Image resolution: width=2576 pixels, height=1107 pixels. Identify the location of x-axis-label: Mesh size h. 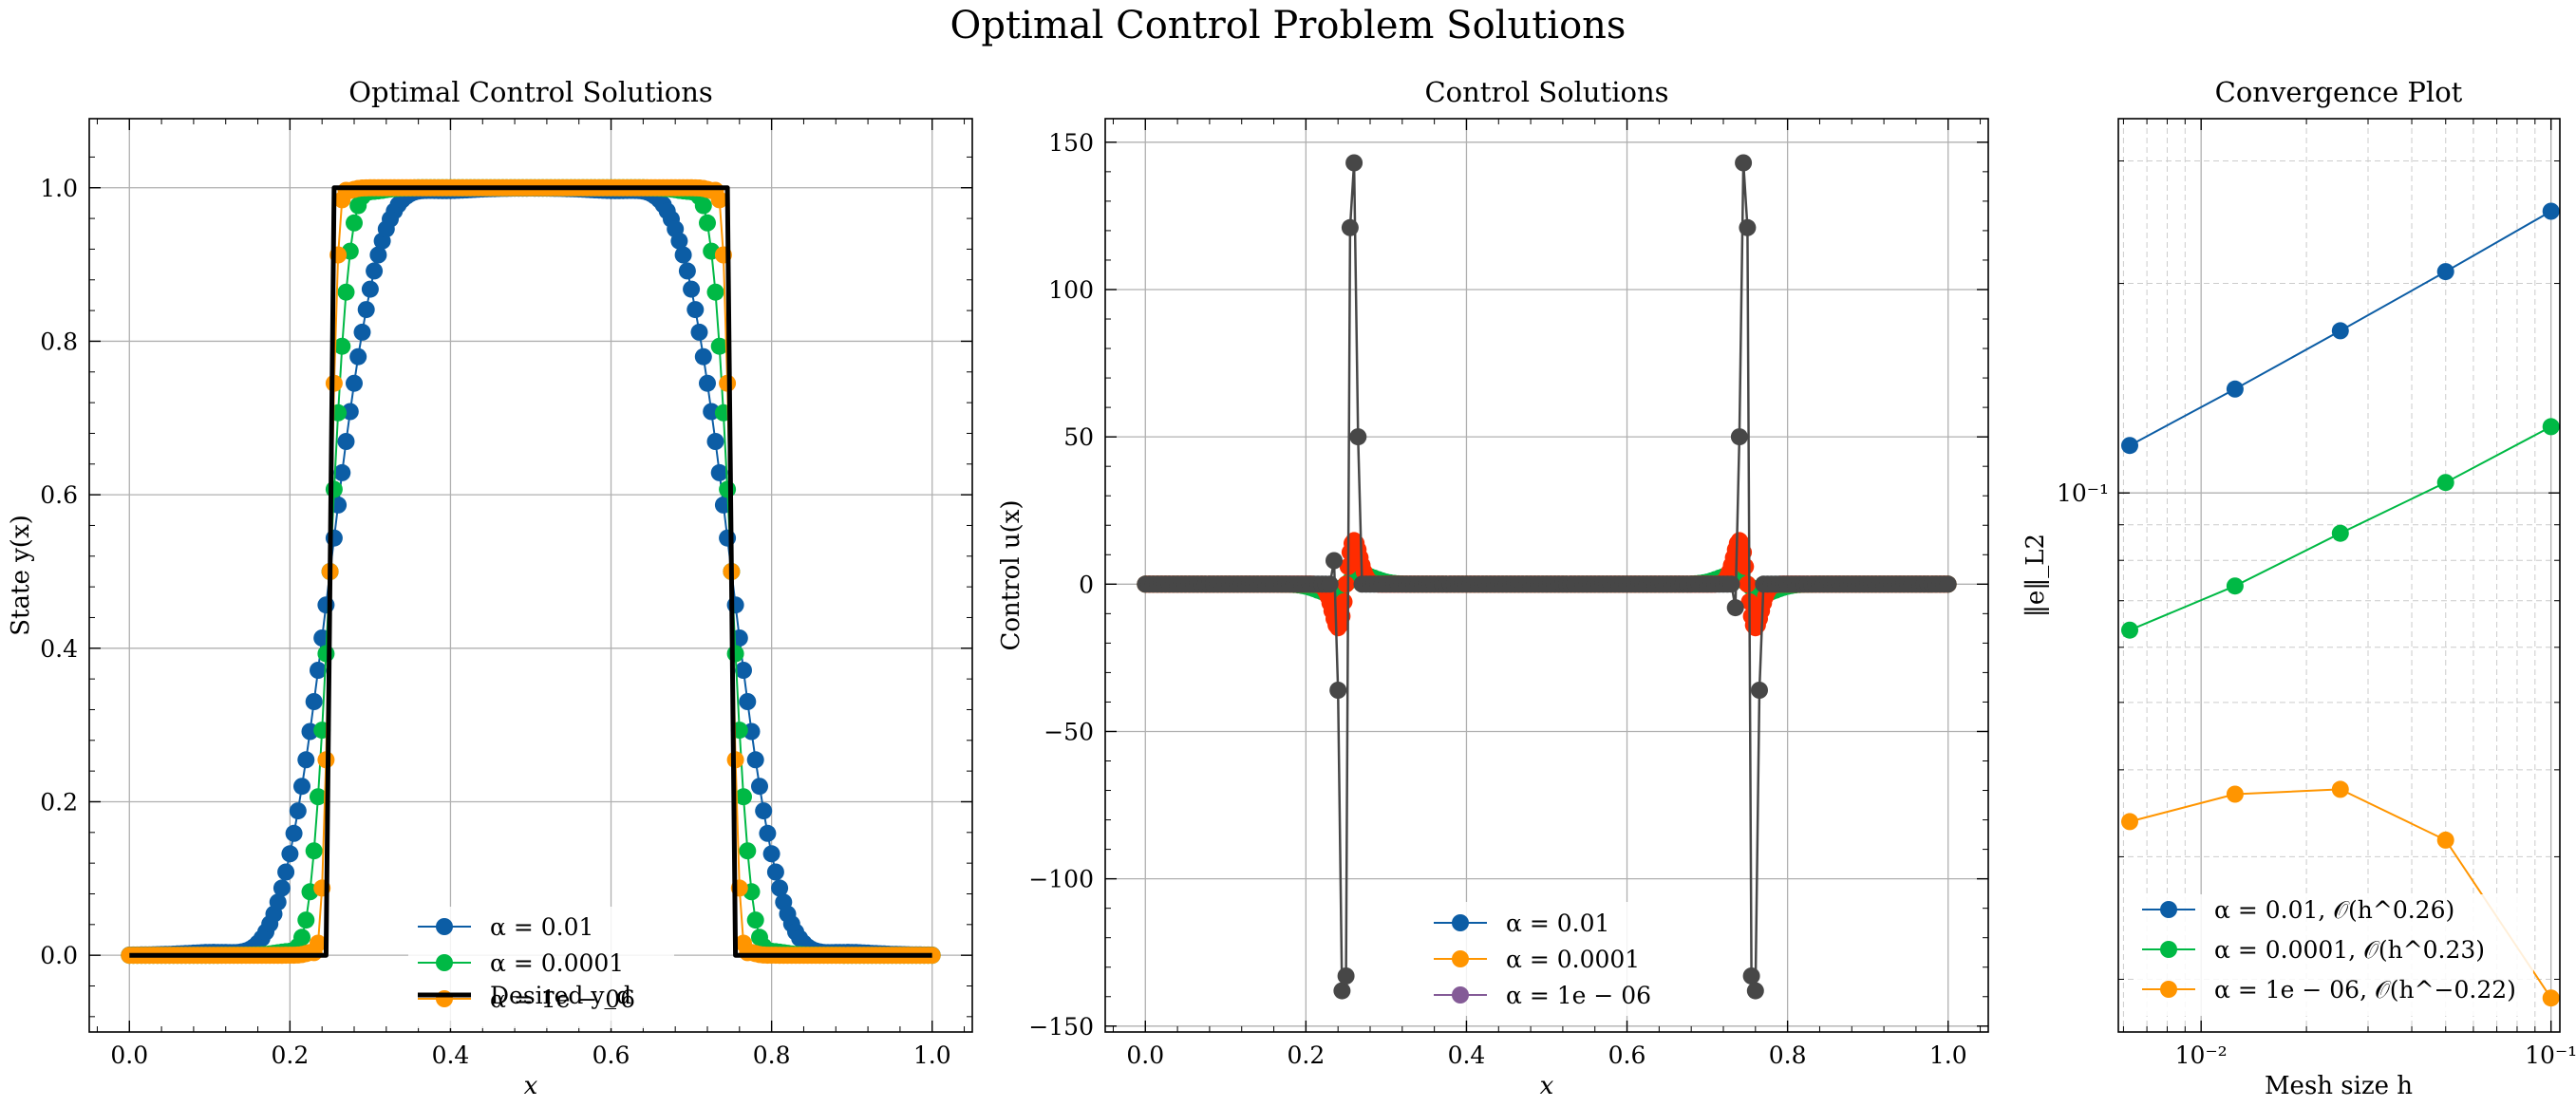
(2339, 1086).